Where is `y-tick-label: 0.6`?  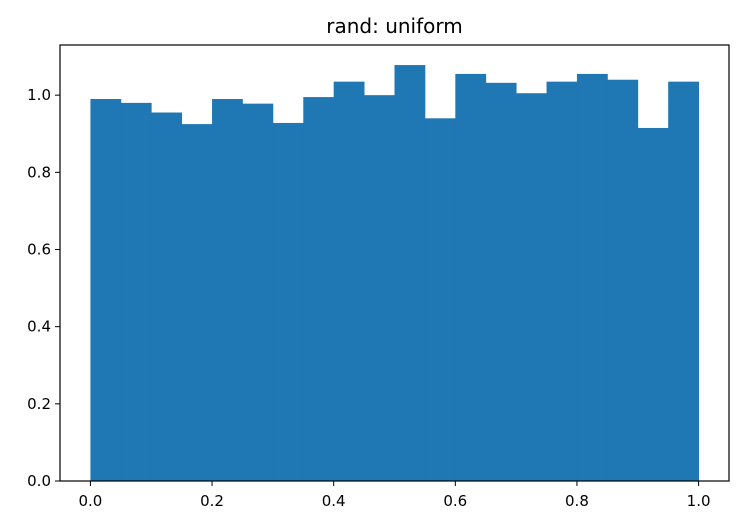
y-tick-label: 0.6 is located at coordinates (39, 249).